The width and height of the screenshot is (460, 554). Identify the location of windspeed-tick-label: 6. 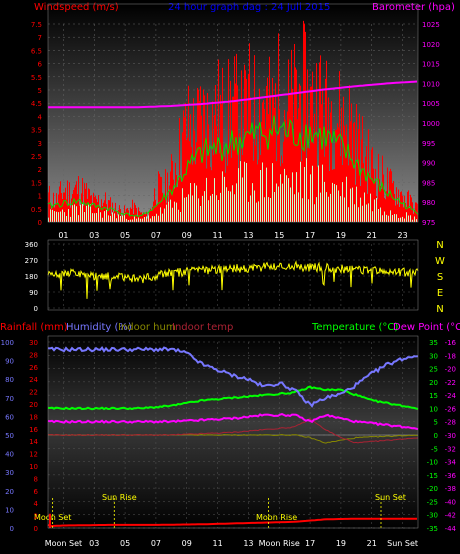
(40, 65).